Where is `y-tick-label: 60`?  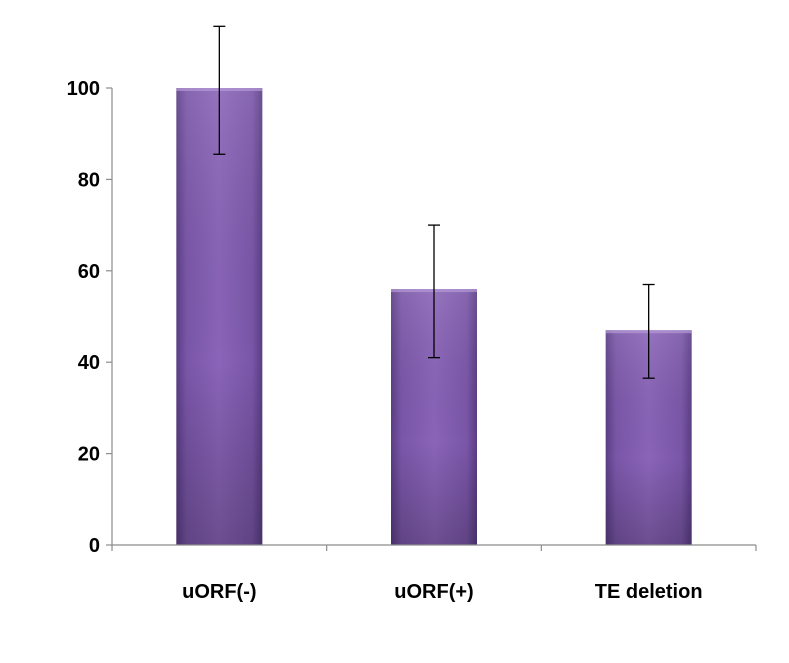
y-tick-label: 60 is located at coordinates (89, 272).